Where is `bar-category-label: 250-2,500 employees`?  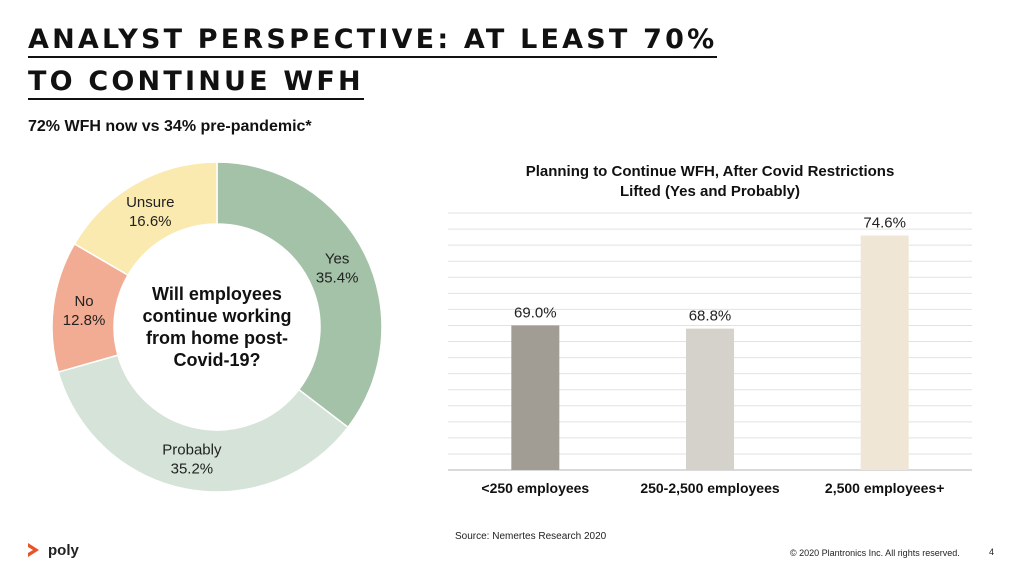 bar-category-label: 250-2,500 employees is located at coordinates (710, 488).